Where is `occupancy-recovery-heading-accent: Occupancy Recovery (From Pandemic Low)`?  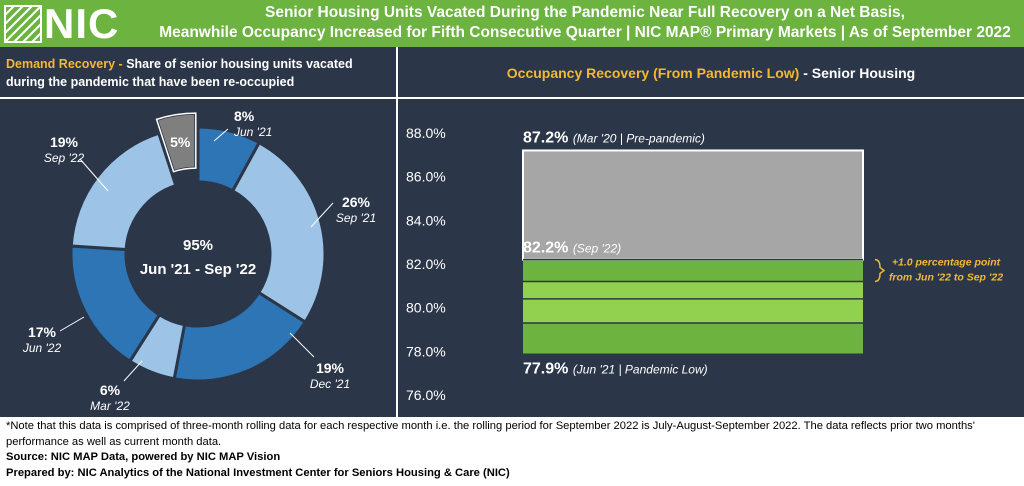
occupancy-recovery-heading-accent: Occupancy Recovery (From Pandemic Low) is located at coordinates (653, 73).